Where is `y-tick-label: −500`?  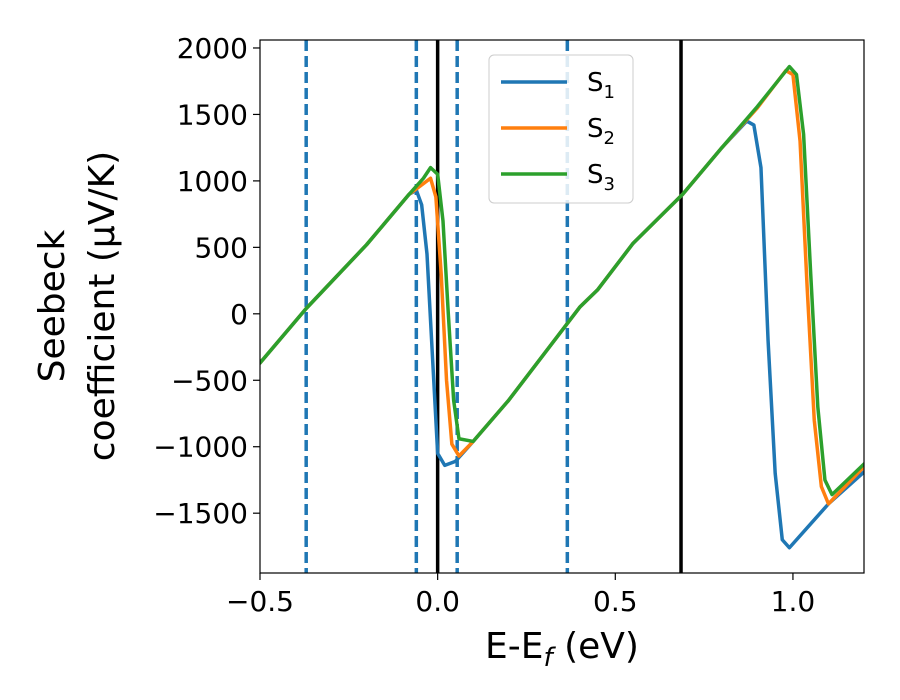
y-tick-label: −500 is located at coordinates (209, 380).